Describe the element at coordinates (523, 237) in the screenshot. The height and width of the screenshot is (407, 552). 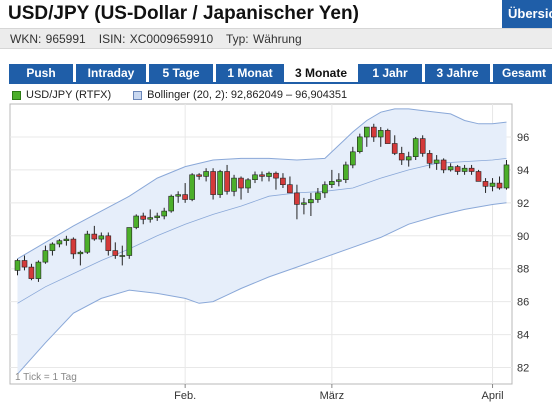
I see `y-tick-label: 90` at that location.